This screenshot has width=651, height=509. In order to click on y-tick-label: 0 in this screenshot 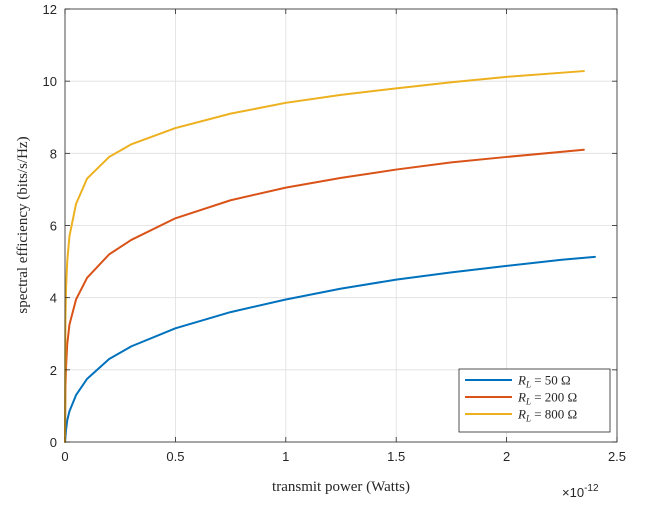, I will do `click(53, 442)`.